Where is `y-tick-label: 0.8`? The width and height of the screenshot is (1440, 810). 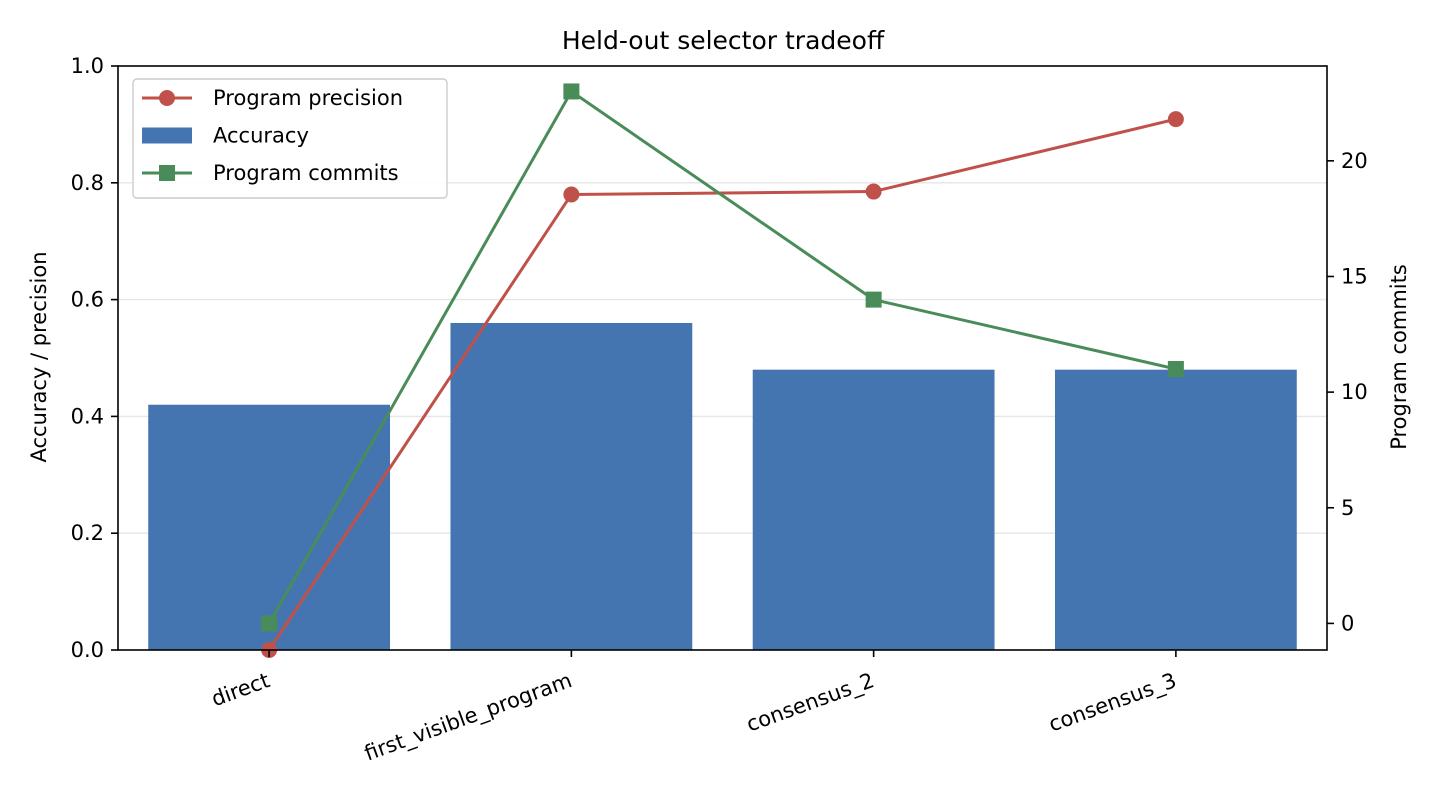
y-tick-label: 0.8 is located at coordinates (87, 183).